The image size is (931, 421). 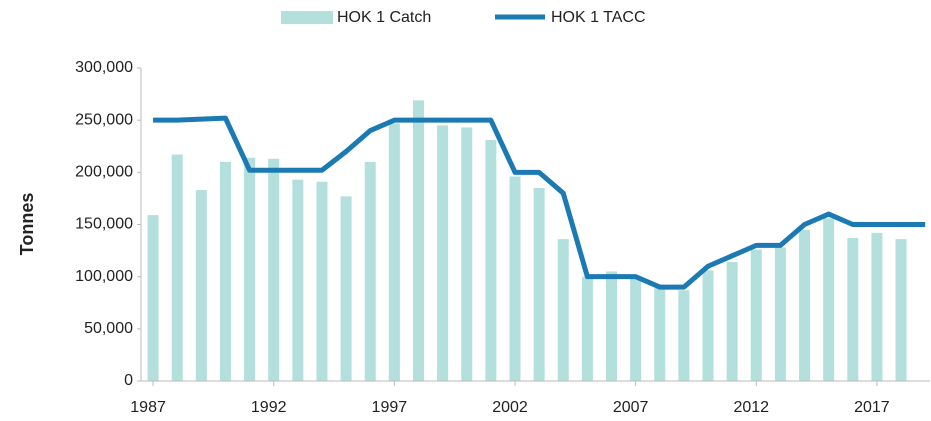 What do you see at coordinates (510, 407) in the screenshot?
I see `x-tick-label: 2002` at bounding box center [510, 407].